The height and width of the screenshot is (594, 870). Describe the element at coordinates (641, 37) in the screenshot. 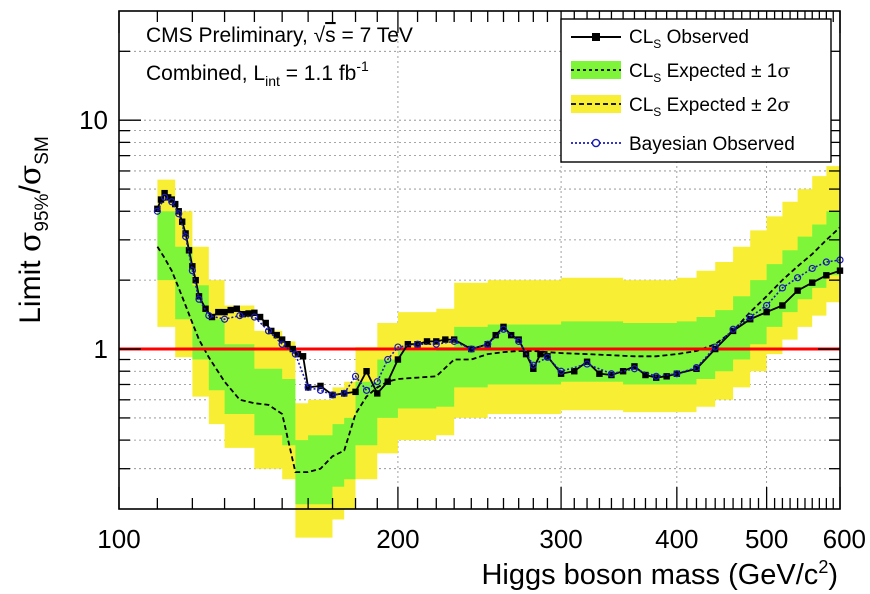

I see `legend-observed-pre: CL` at that location.